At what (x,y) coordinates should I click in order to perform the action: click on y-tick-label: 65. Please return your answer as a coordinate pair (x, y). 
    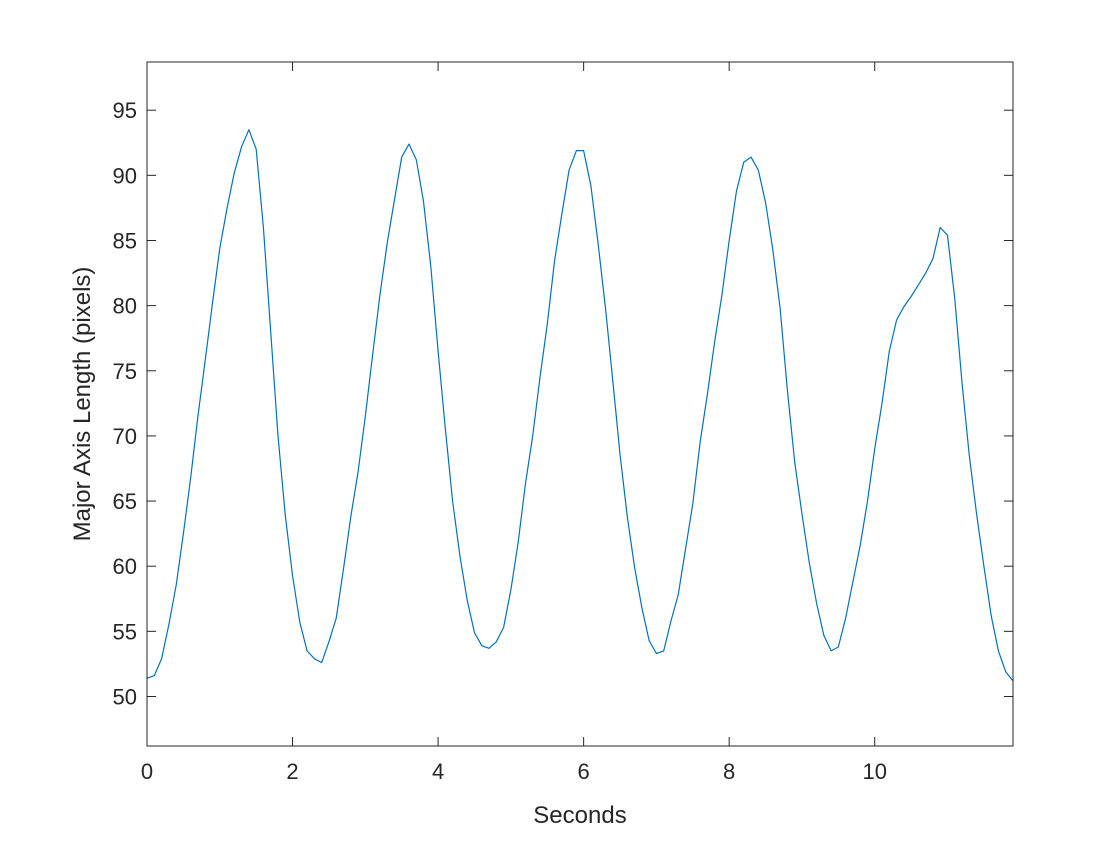
    Looking at the image, I should click on (125, 501).